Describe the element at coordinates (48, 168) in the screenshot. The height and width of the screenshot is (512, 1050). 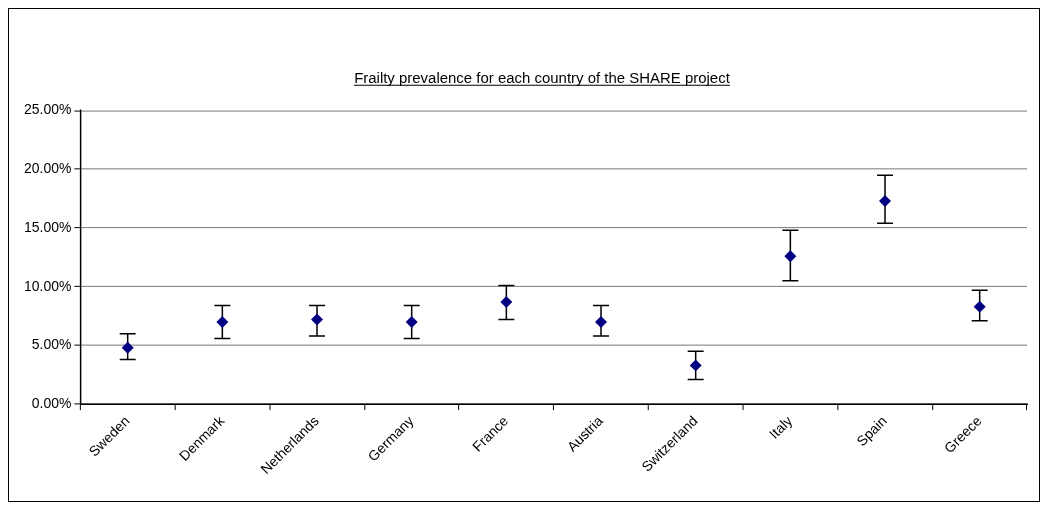
I see `y-tick-label: 20.00%` at that location.